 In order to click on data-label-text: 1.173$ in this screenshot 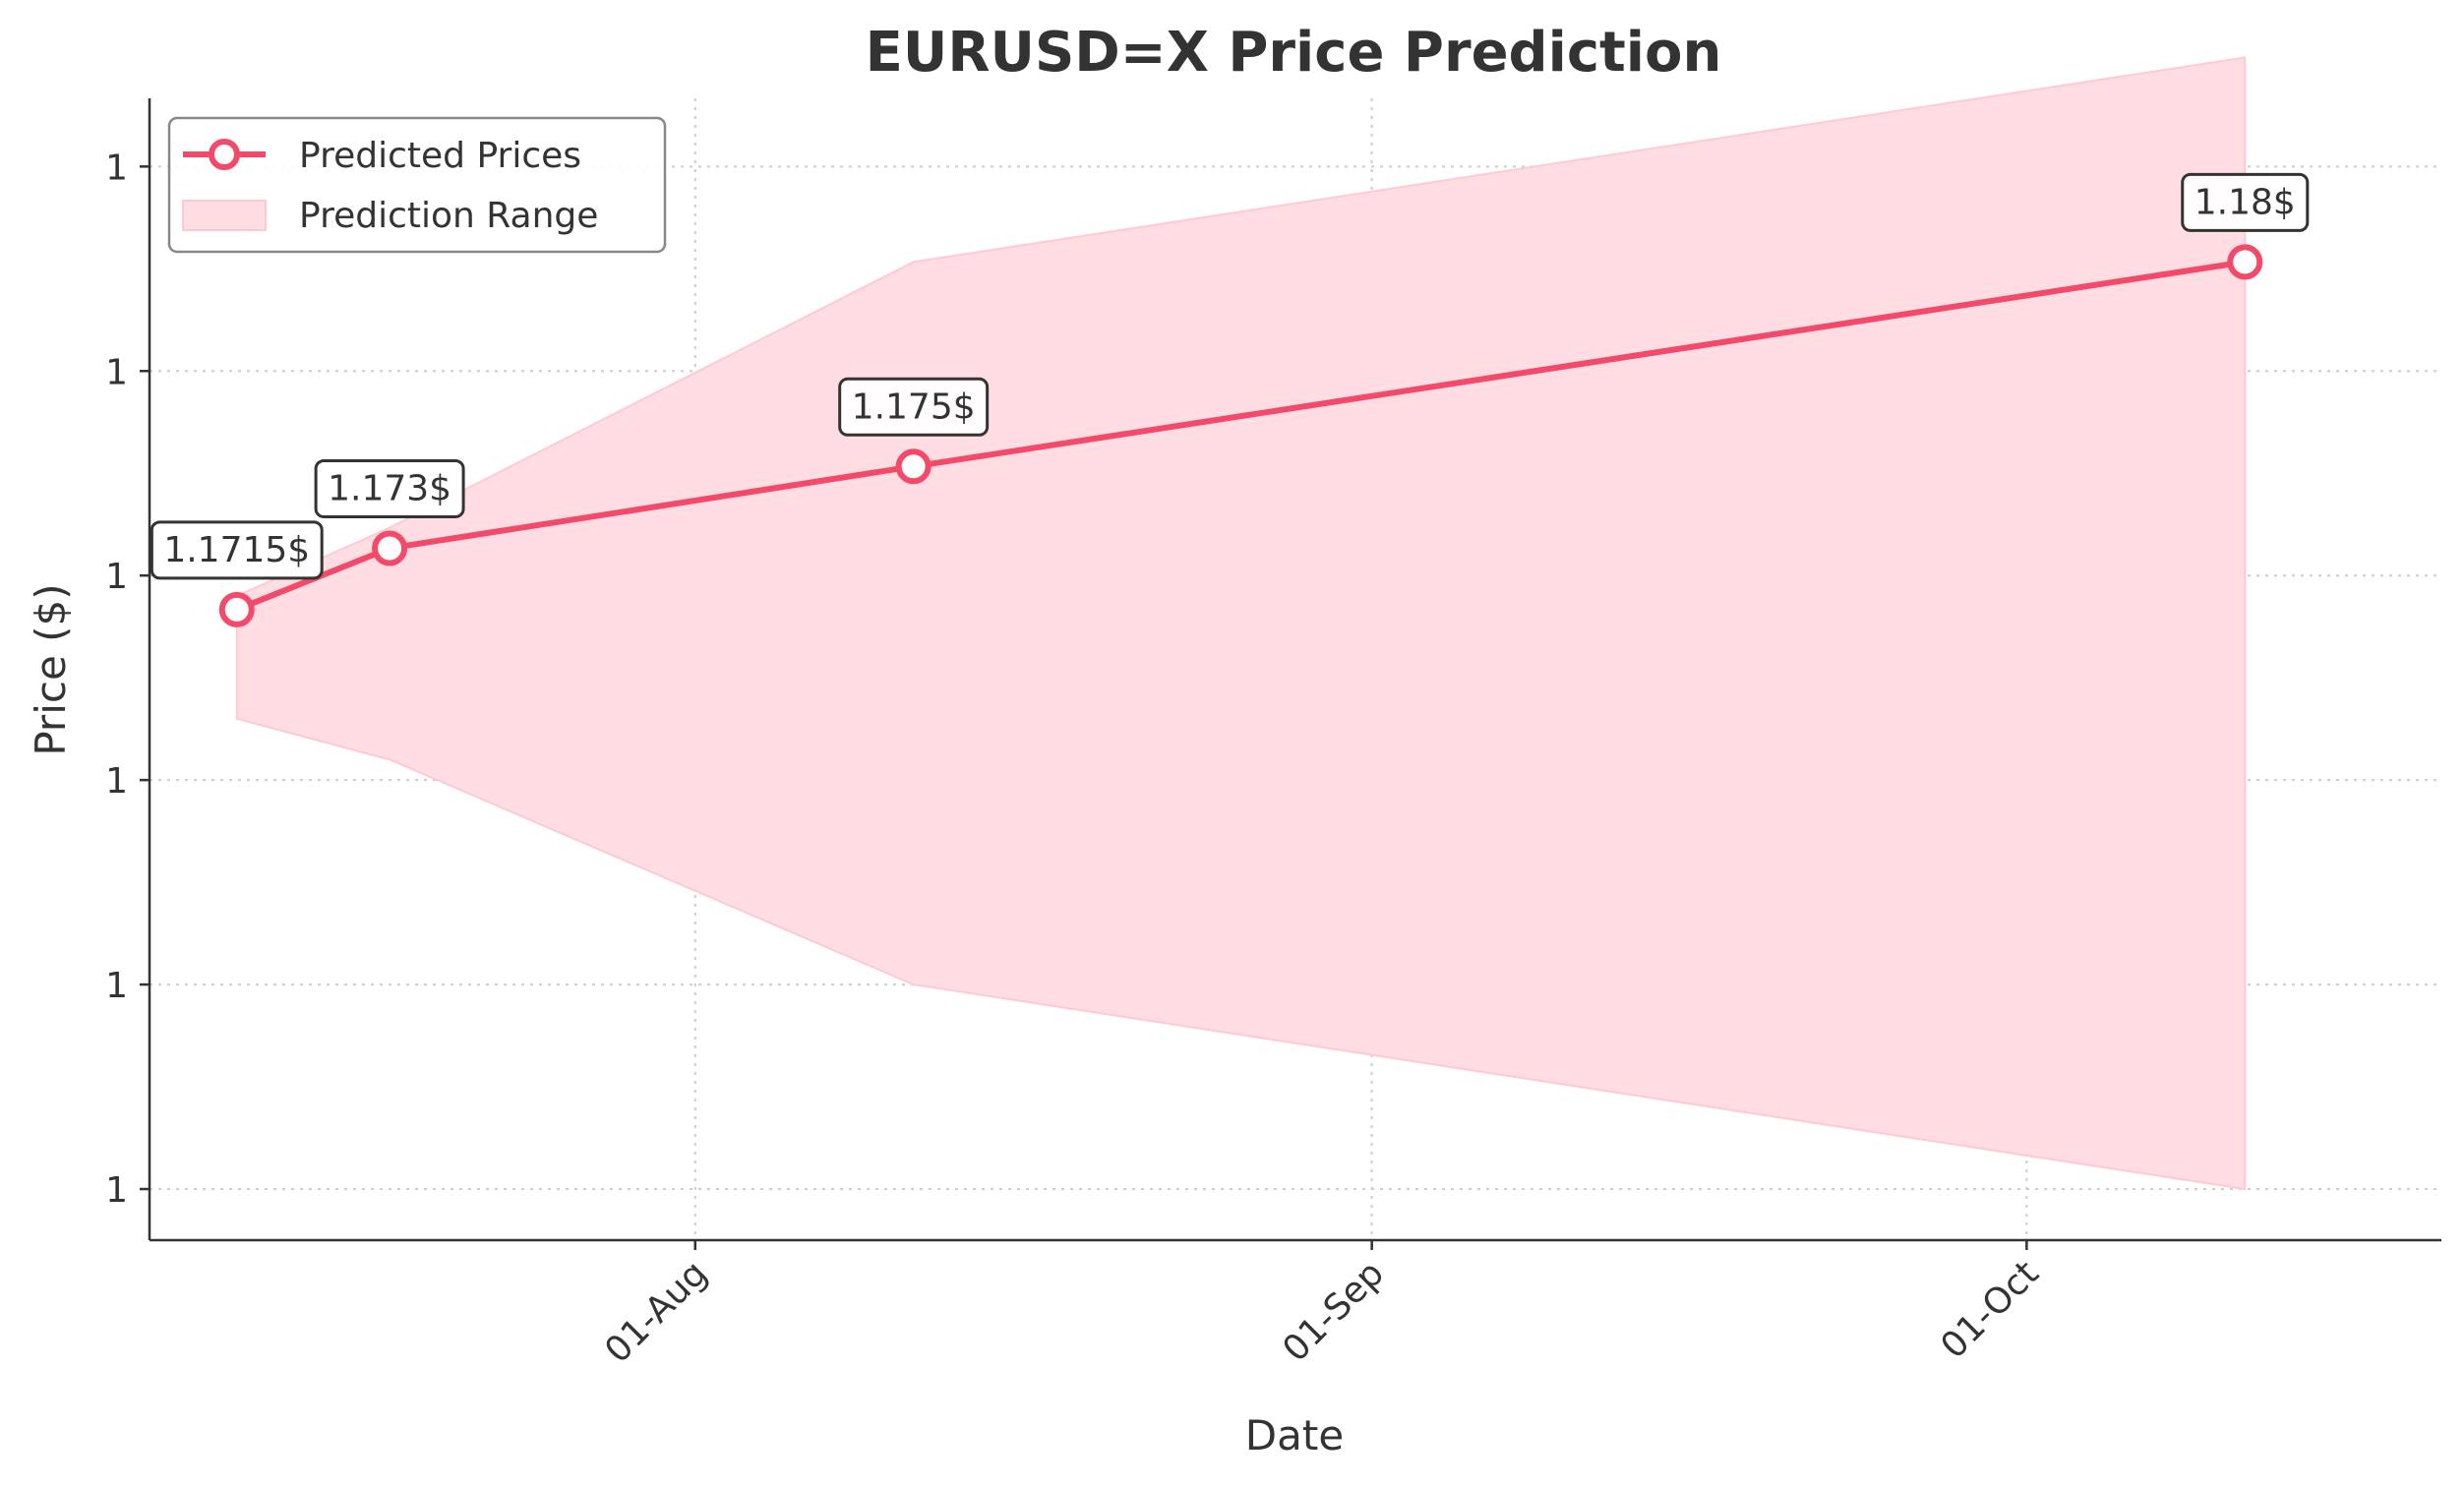, I will do `click(389, 488)`.